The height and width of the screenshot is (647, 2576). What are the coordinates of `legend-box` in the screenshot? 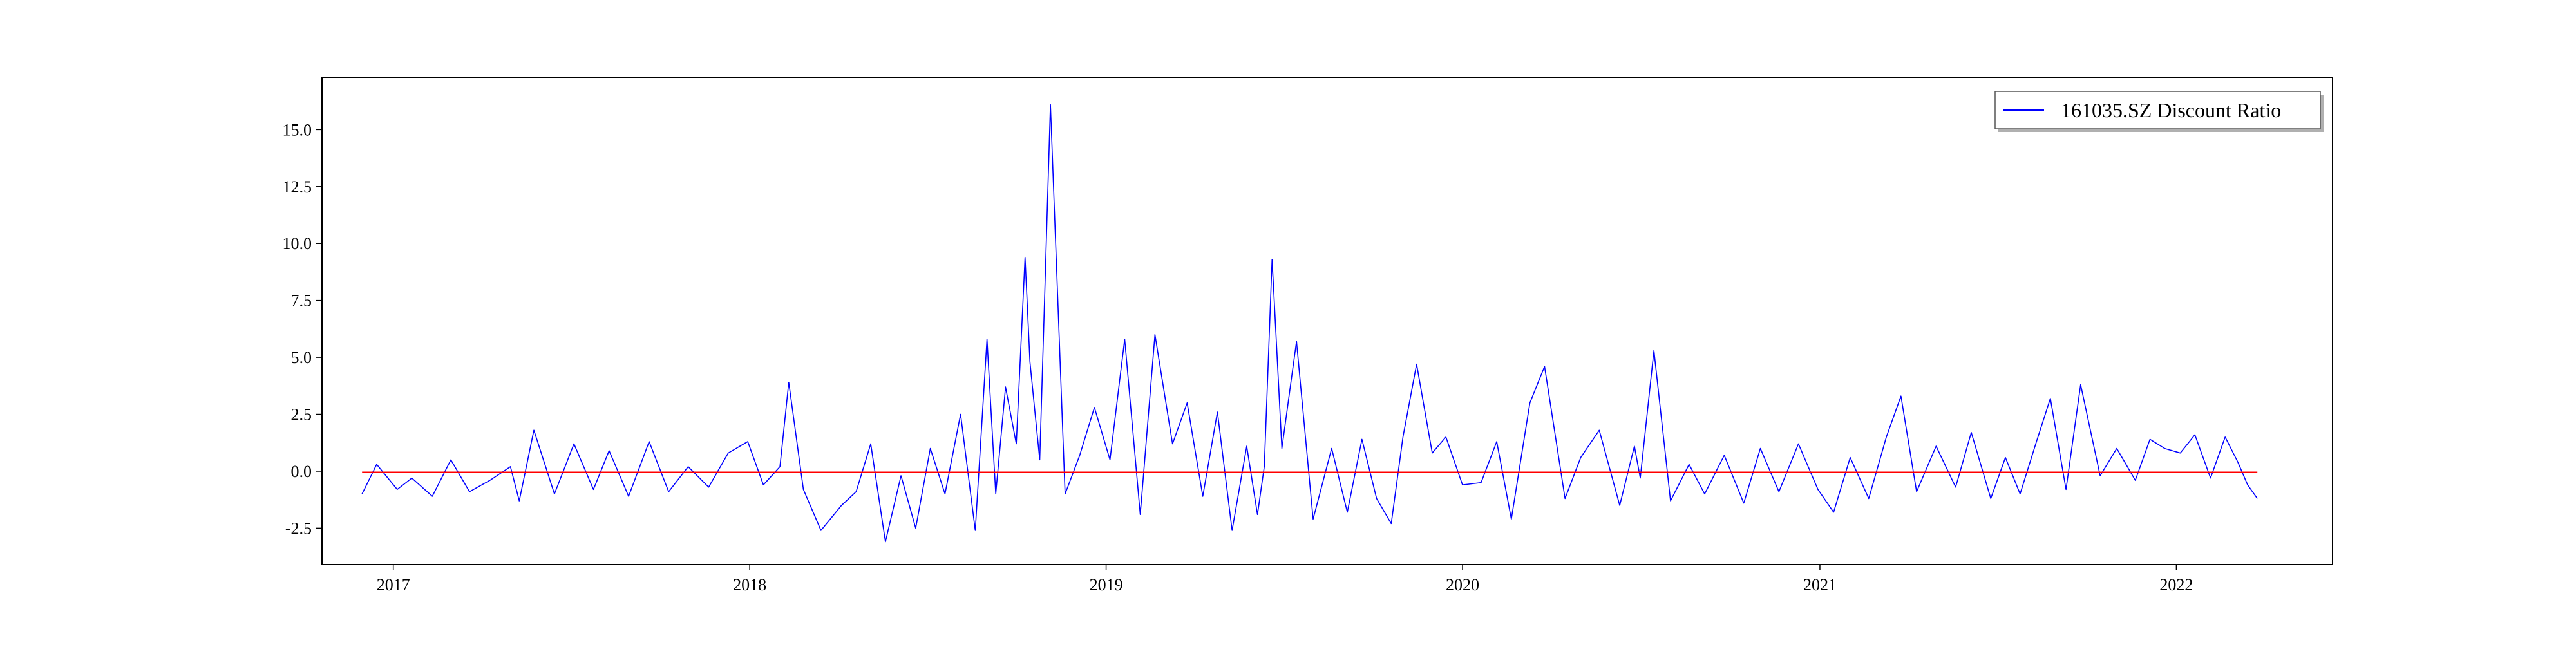 It's located at (2157, 110).